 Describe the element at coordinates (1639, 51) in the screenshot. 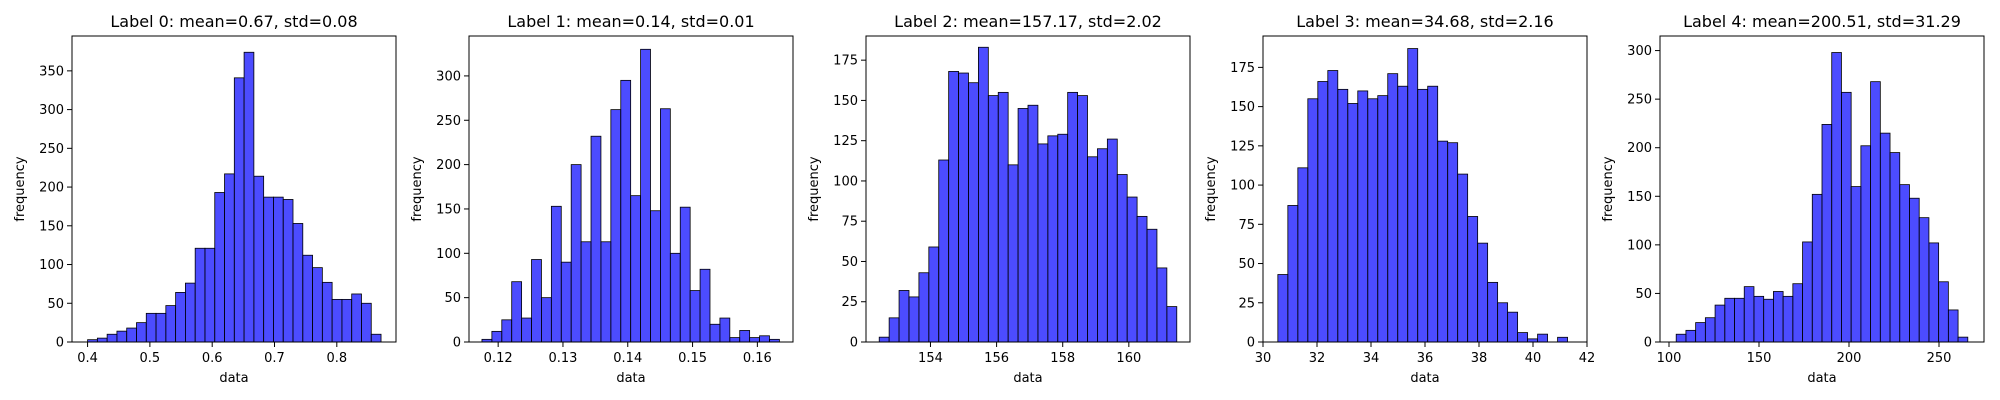

I see `y-tick-label: 300` at that location.